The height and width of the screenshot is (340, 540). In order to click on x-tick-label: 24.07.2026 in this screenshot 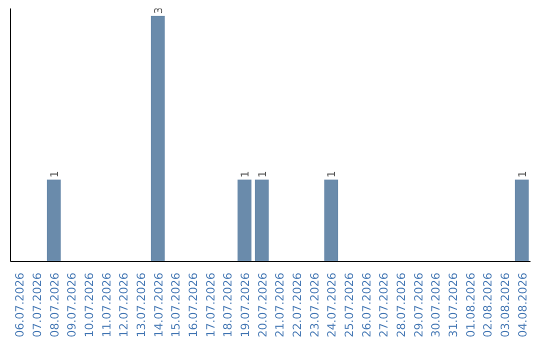, I will do `click(331, 305)`.